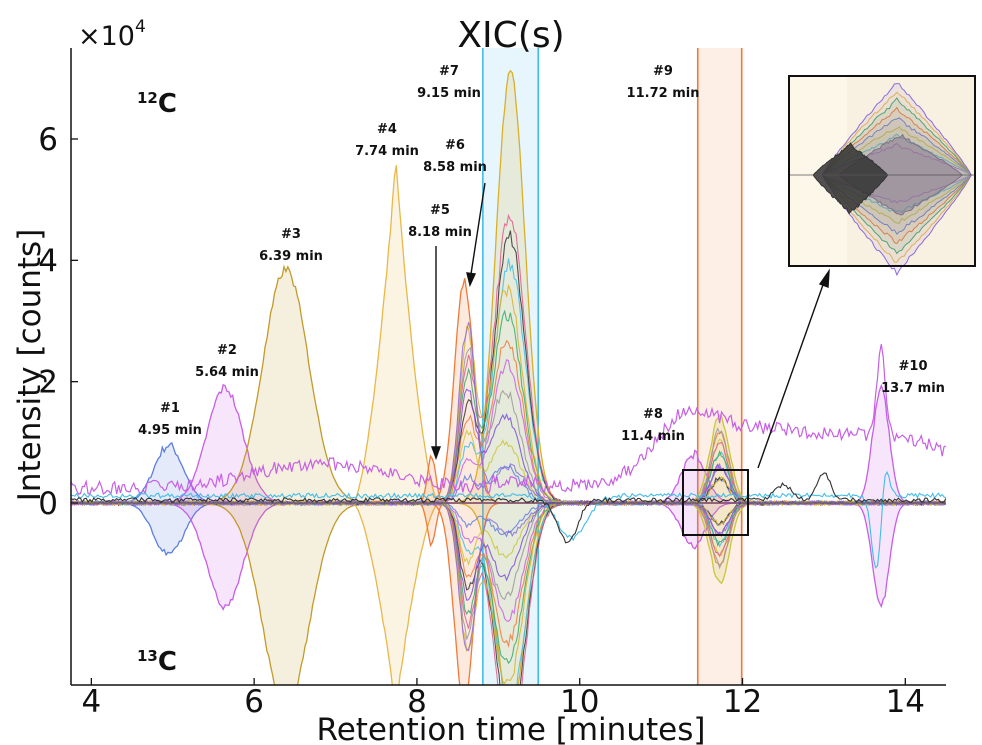 The width and height of the screenshot is (982, 745). What do you see at coordinates (449, 93) in the screenshot?
I see `peak-7-time: 9.15 min` at bounding box center [449, 93].